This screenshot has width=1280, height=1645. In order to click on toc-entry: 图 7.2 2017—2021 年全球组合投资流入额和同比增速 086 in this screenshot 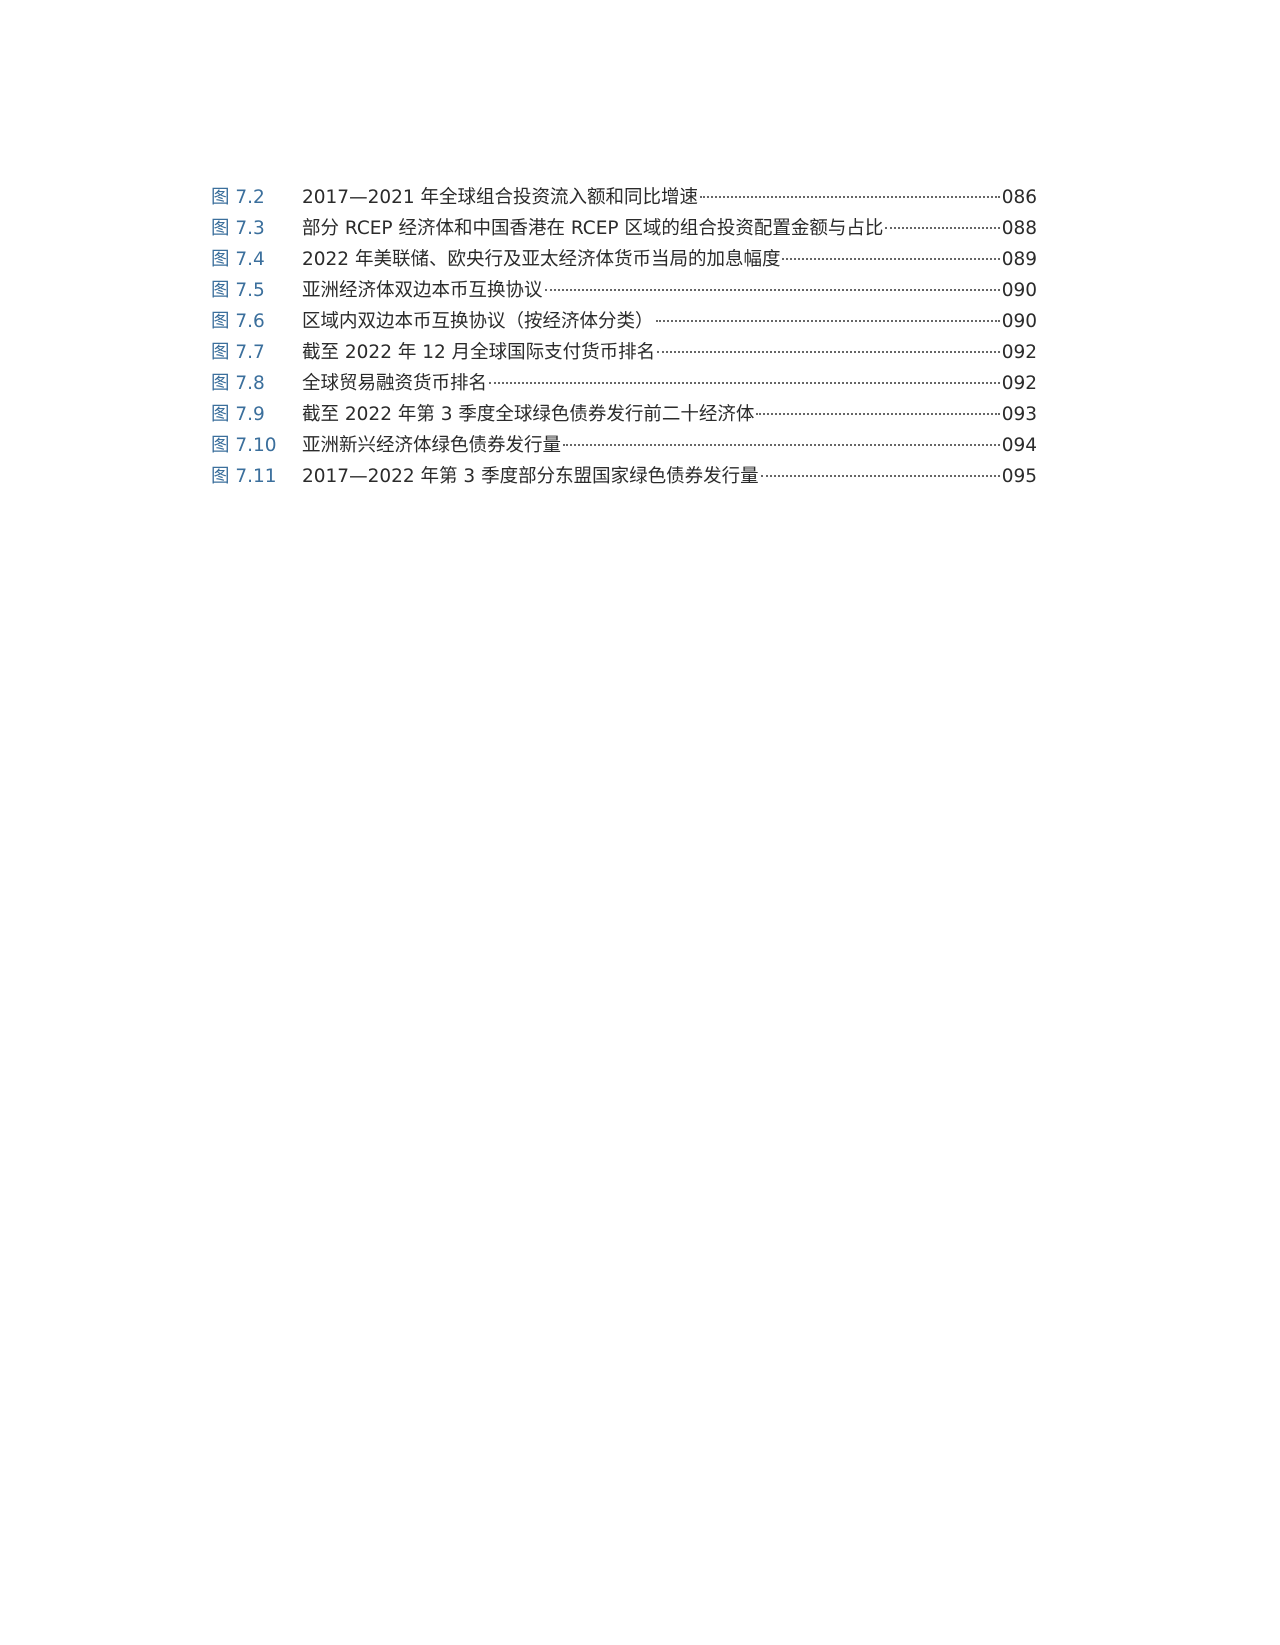, I will do `click(624, 197)`.